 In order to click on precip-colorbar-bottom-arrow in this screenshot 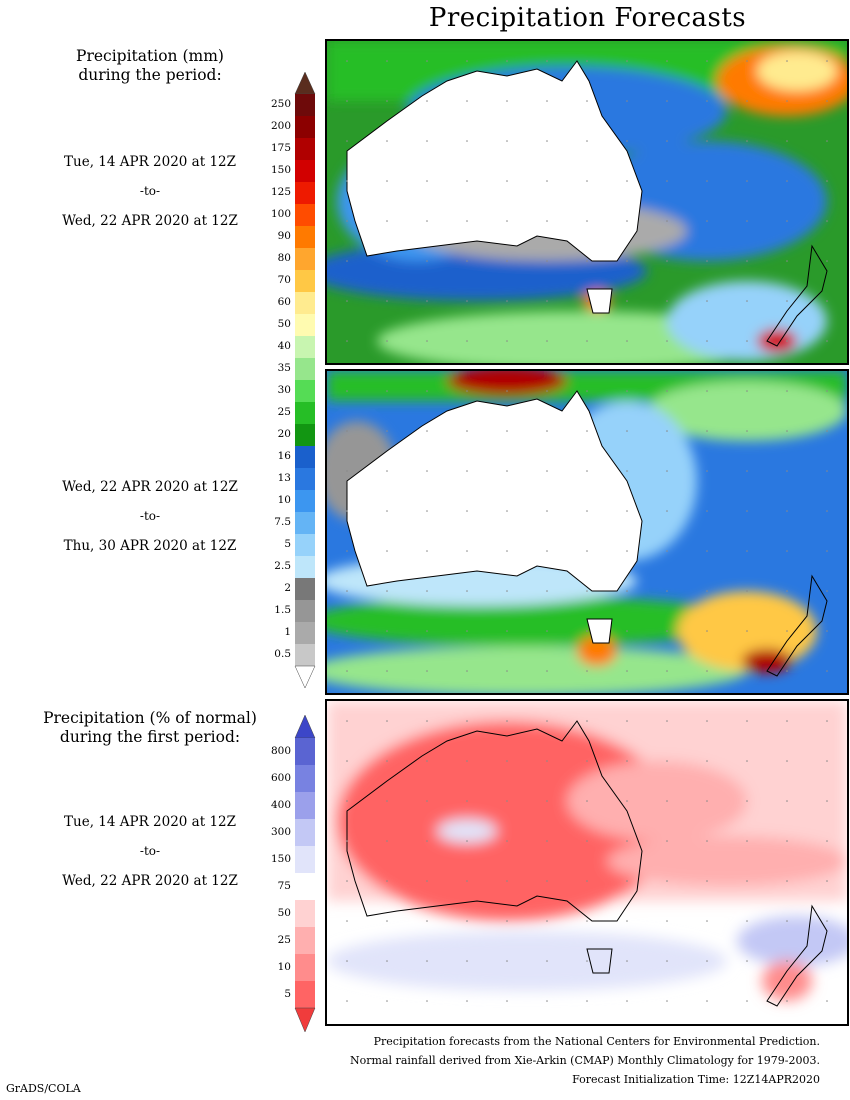, I will do `click(305, 677)`.